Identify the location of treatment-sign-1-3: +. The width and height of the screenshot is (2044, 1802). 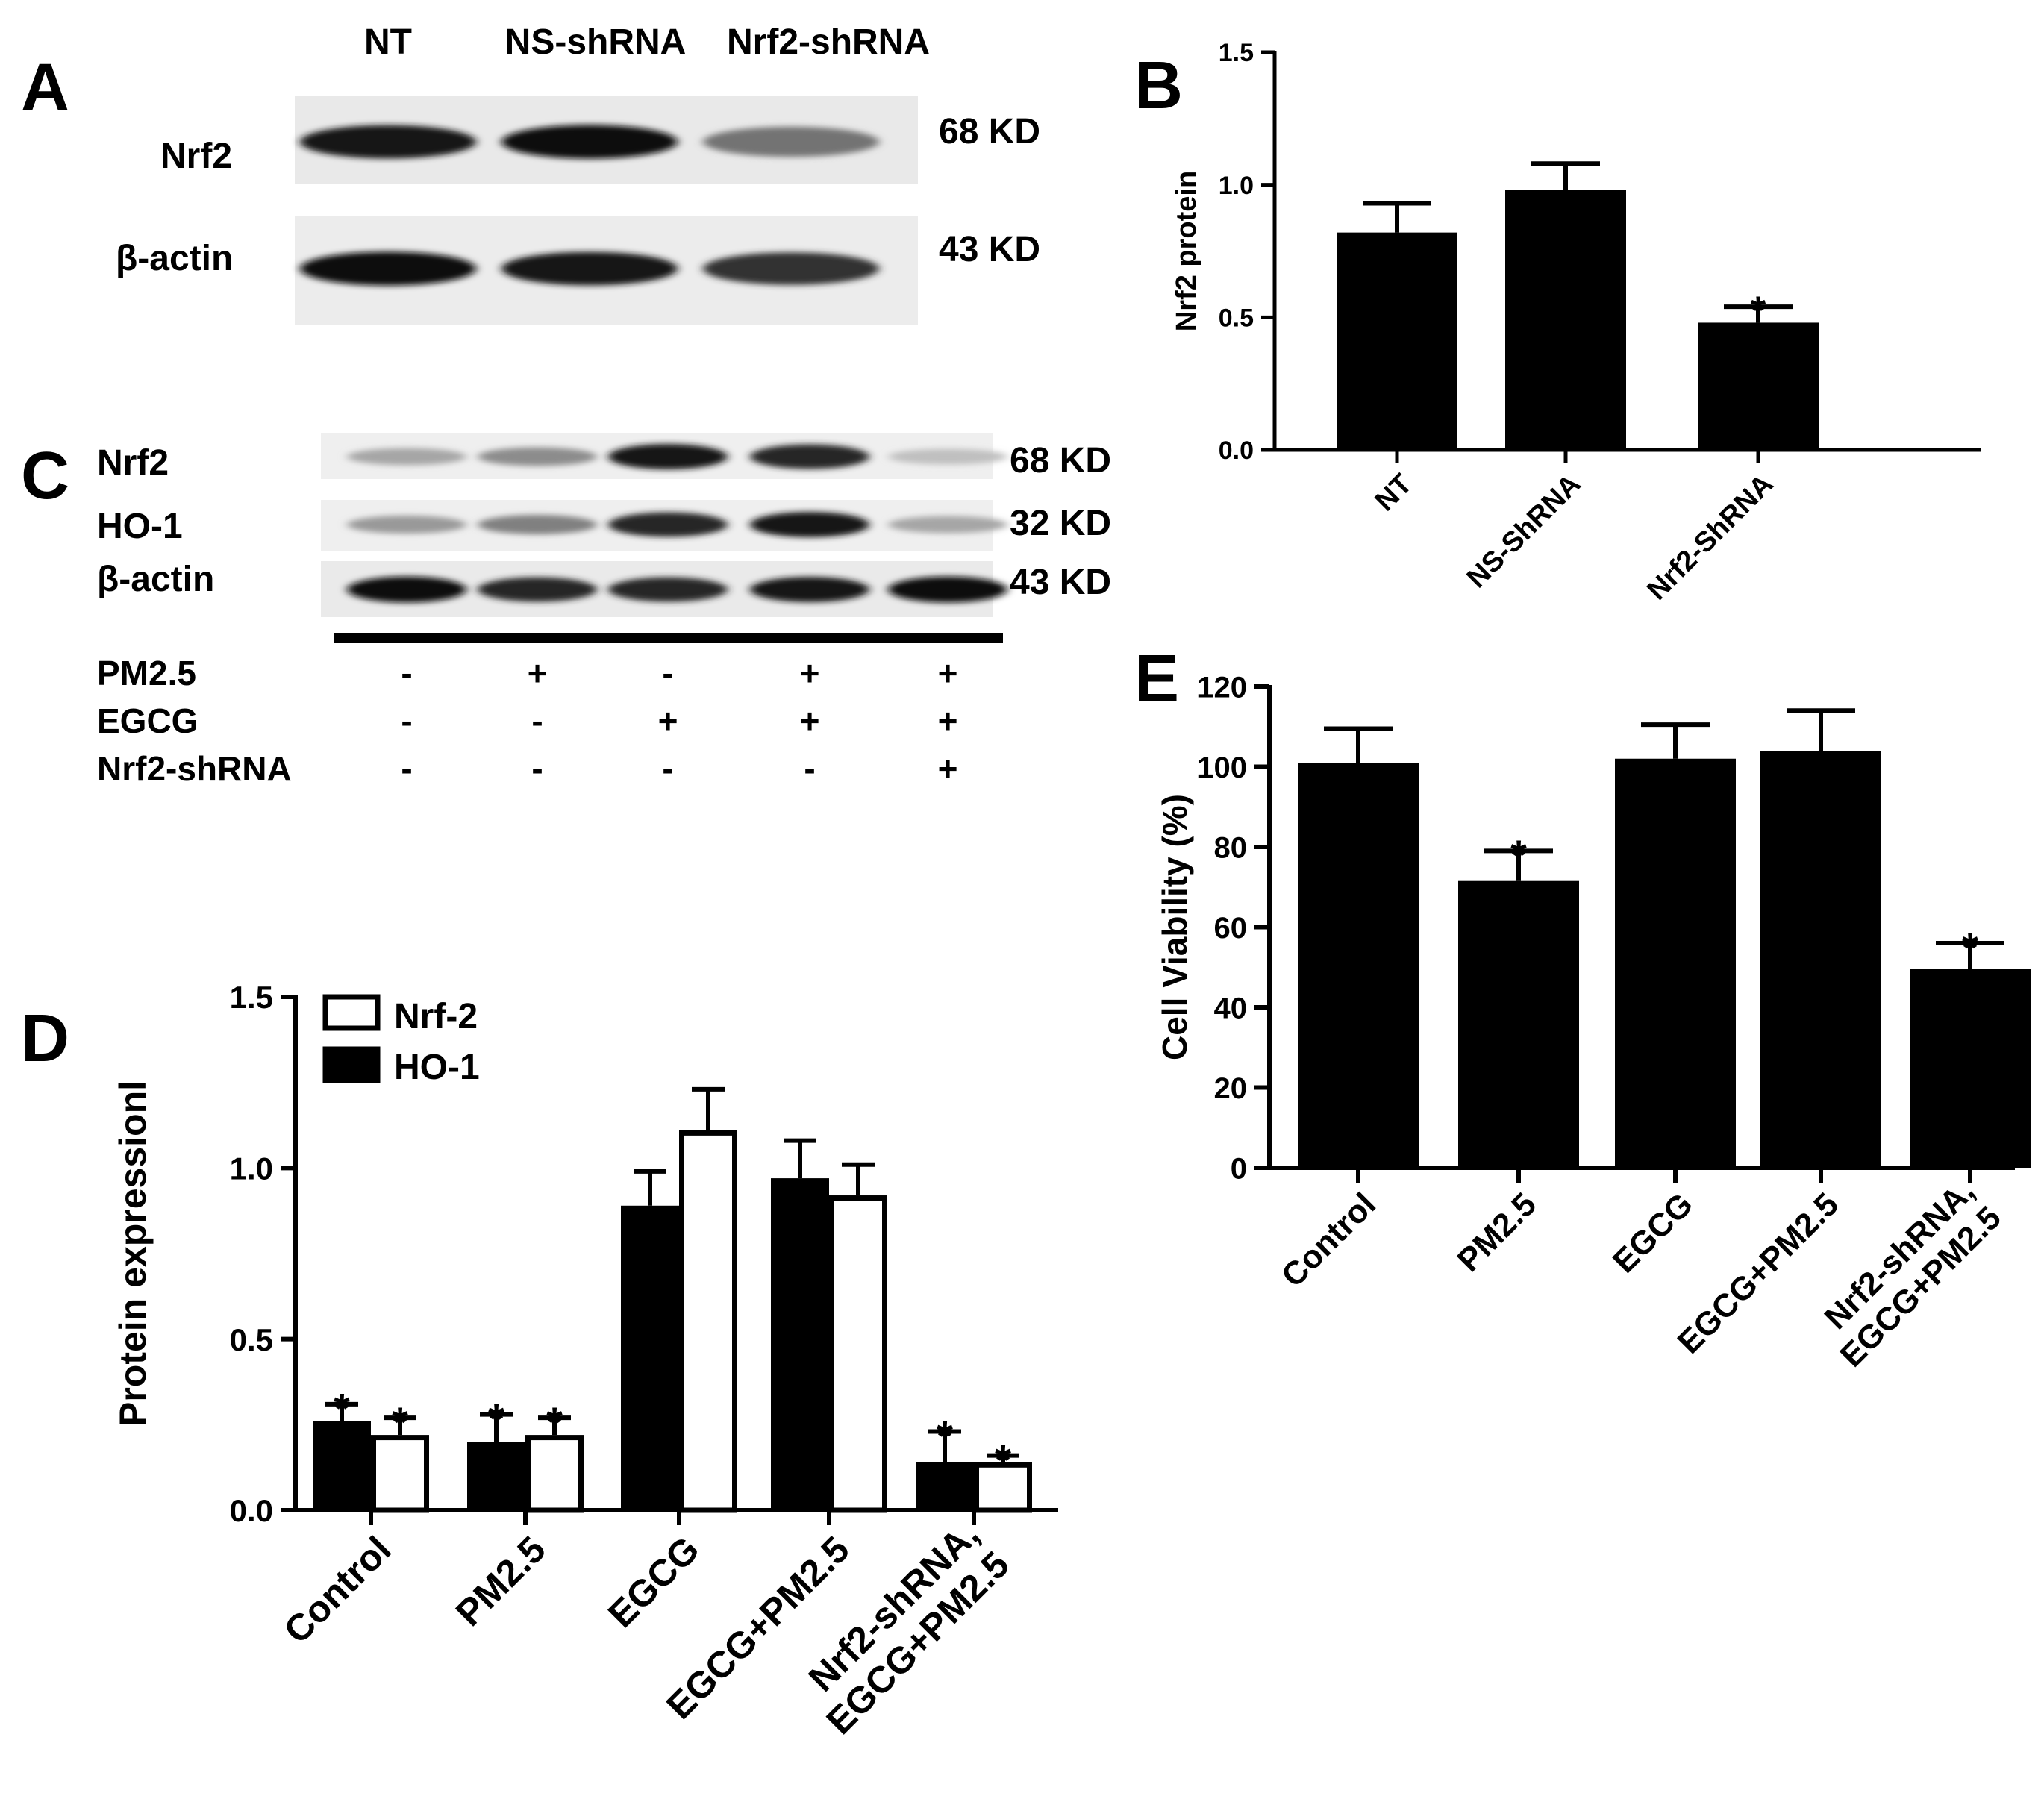
(810, 720).